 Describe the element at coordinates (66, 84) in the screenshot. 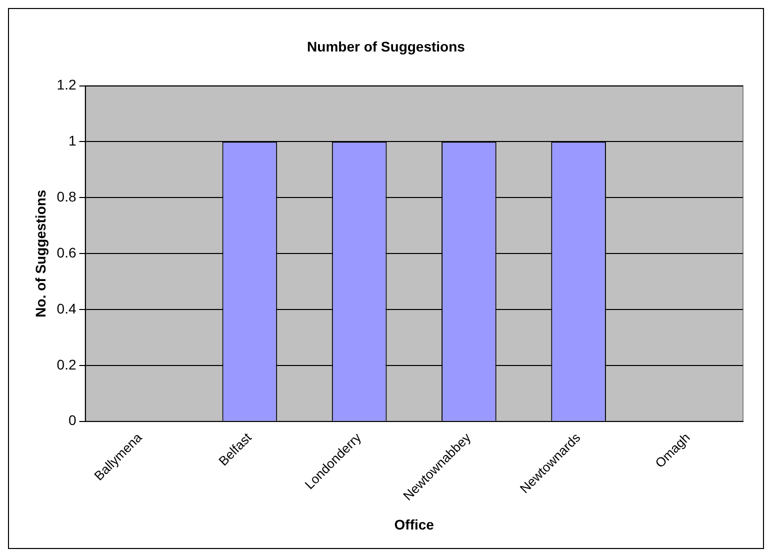

I see `y-tick-label: 1.2` at that location.